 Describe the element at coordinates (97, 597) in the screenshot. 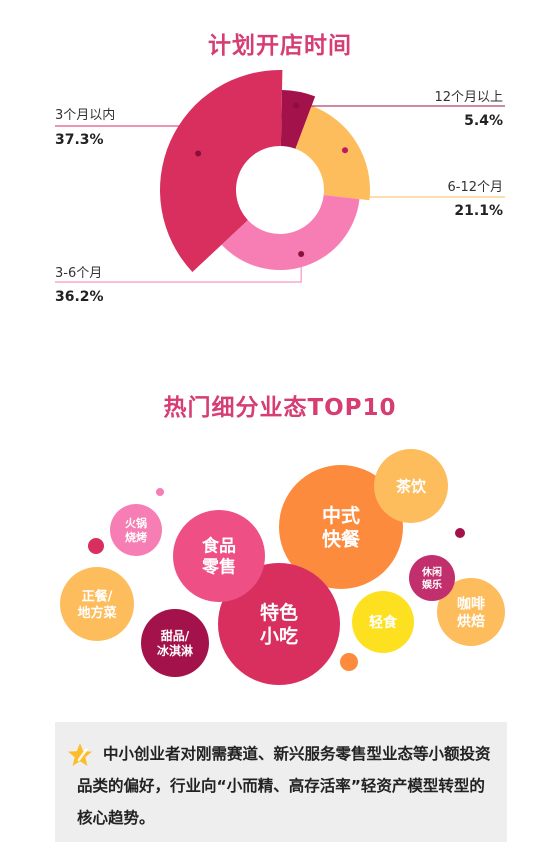

I see `bubble-label: 正餐/` at that location.